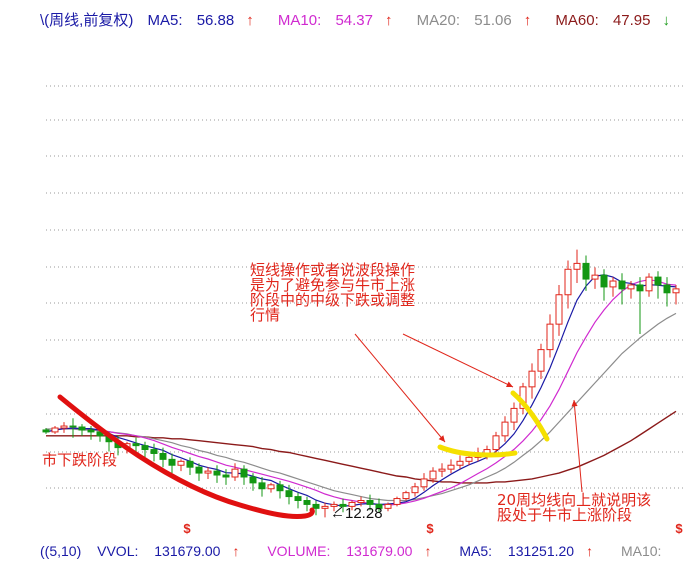 This screenshot has height=575, width=685. What do you see at coordinates (186, 456) in the screenshot?
I see `bear-trend-stroke` at bounding box center [186, 456].